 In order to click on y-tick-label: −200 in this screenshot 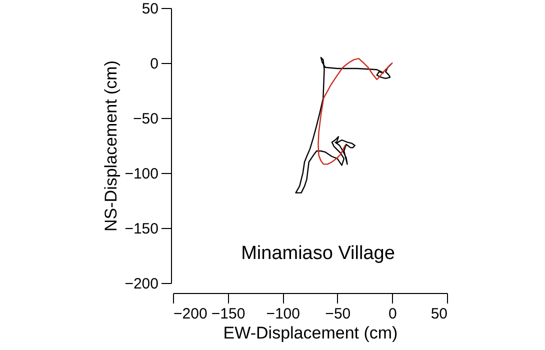, I will do `click(141, 284)`.